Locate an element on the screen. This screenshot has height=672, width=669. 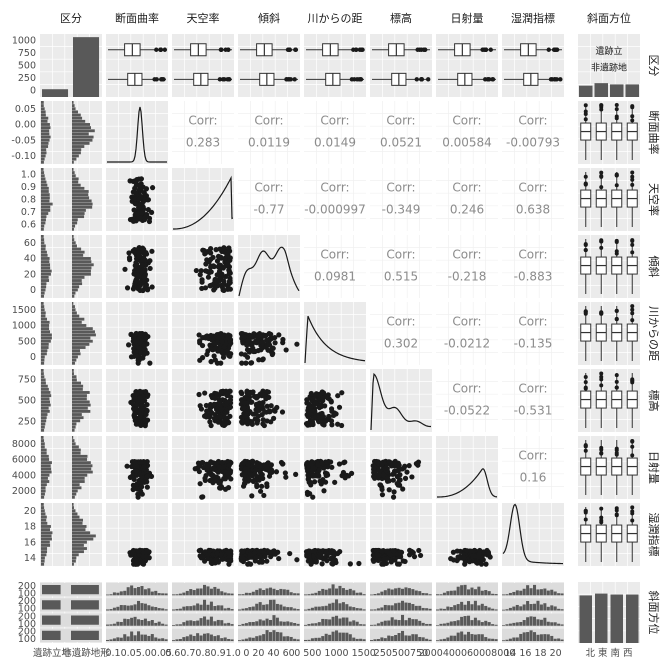
y-tick: -0.10 is located at coordinates (23, 156).